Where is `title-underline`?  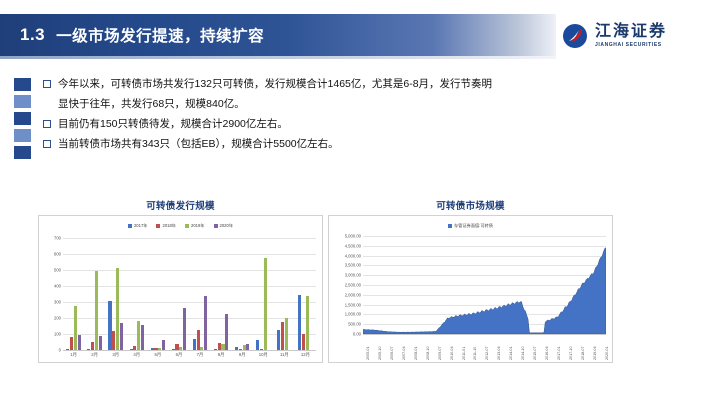
title-underline is located at coordinates (278, 57).